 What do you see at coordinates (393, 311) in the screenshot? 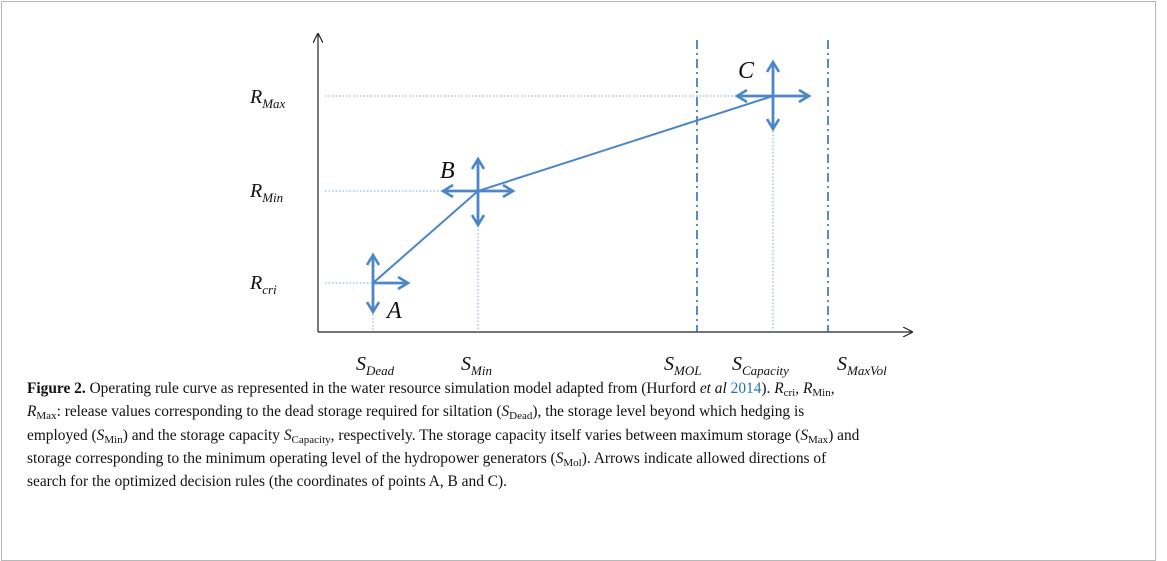
I see `point-label: A` at bounding box center [393, 311].